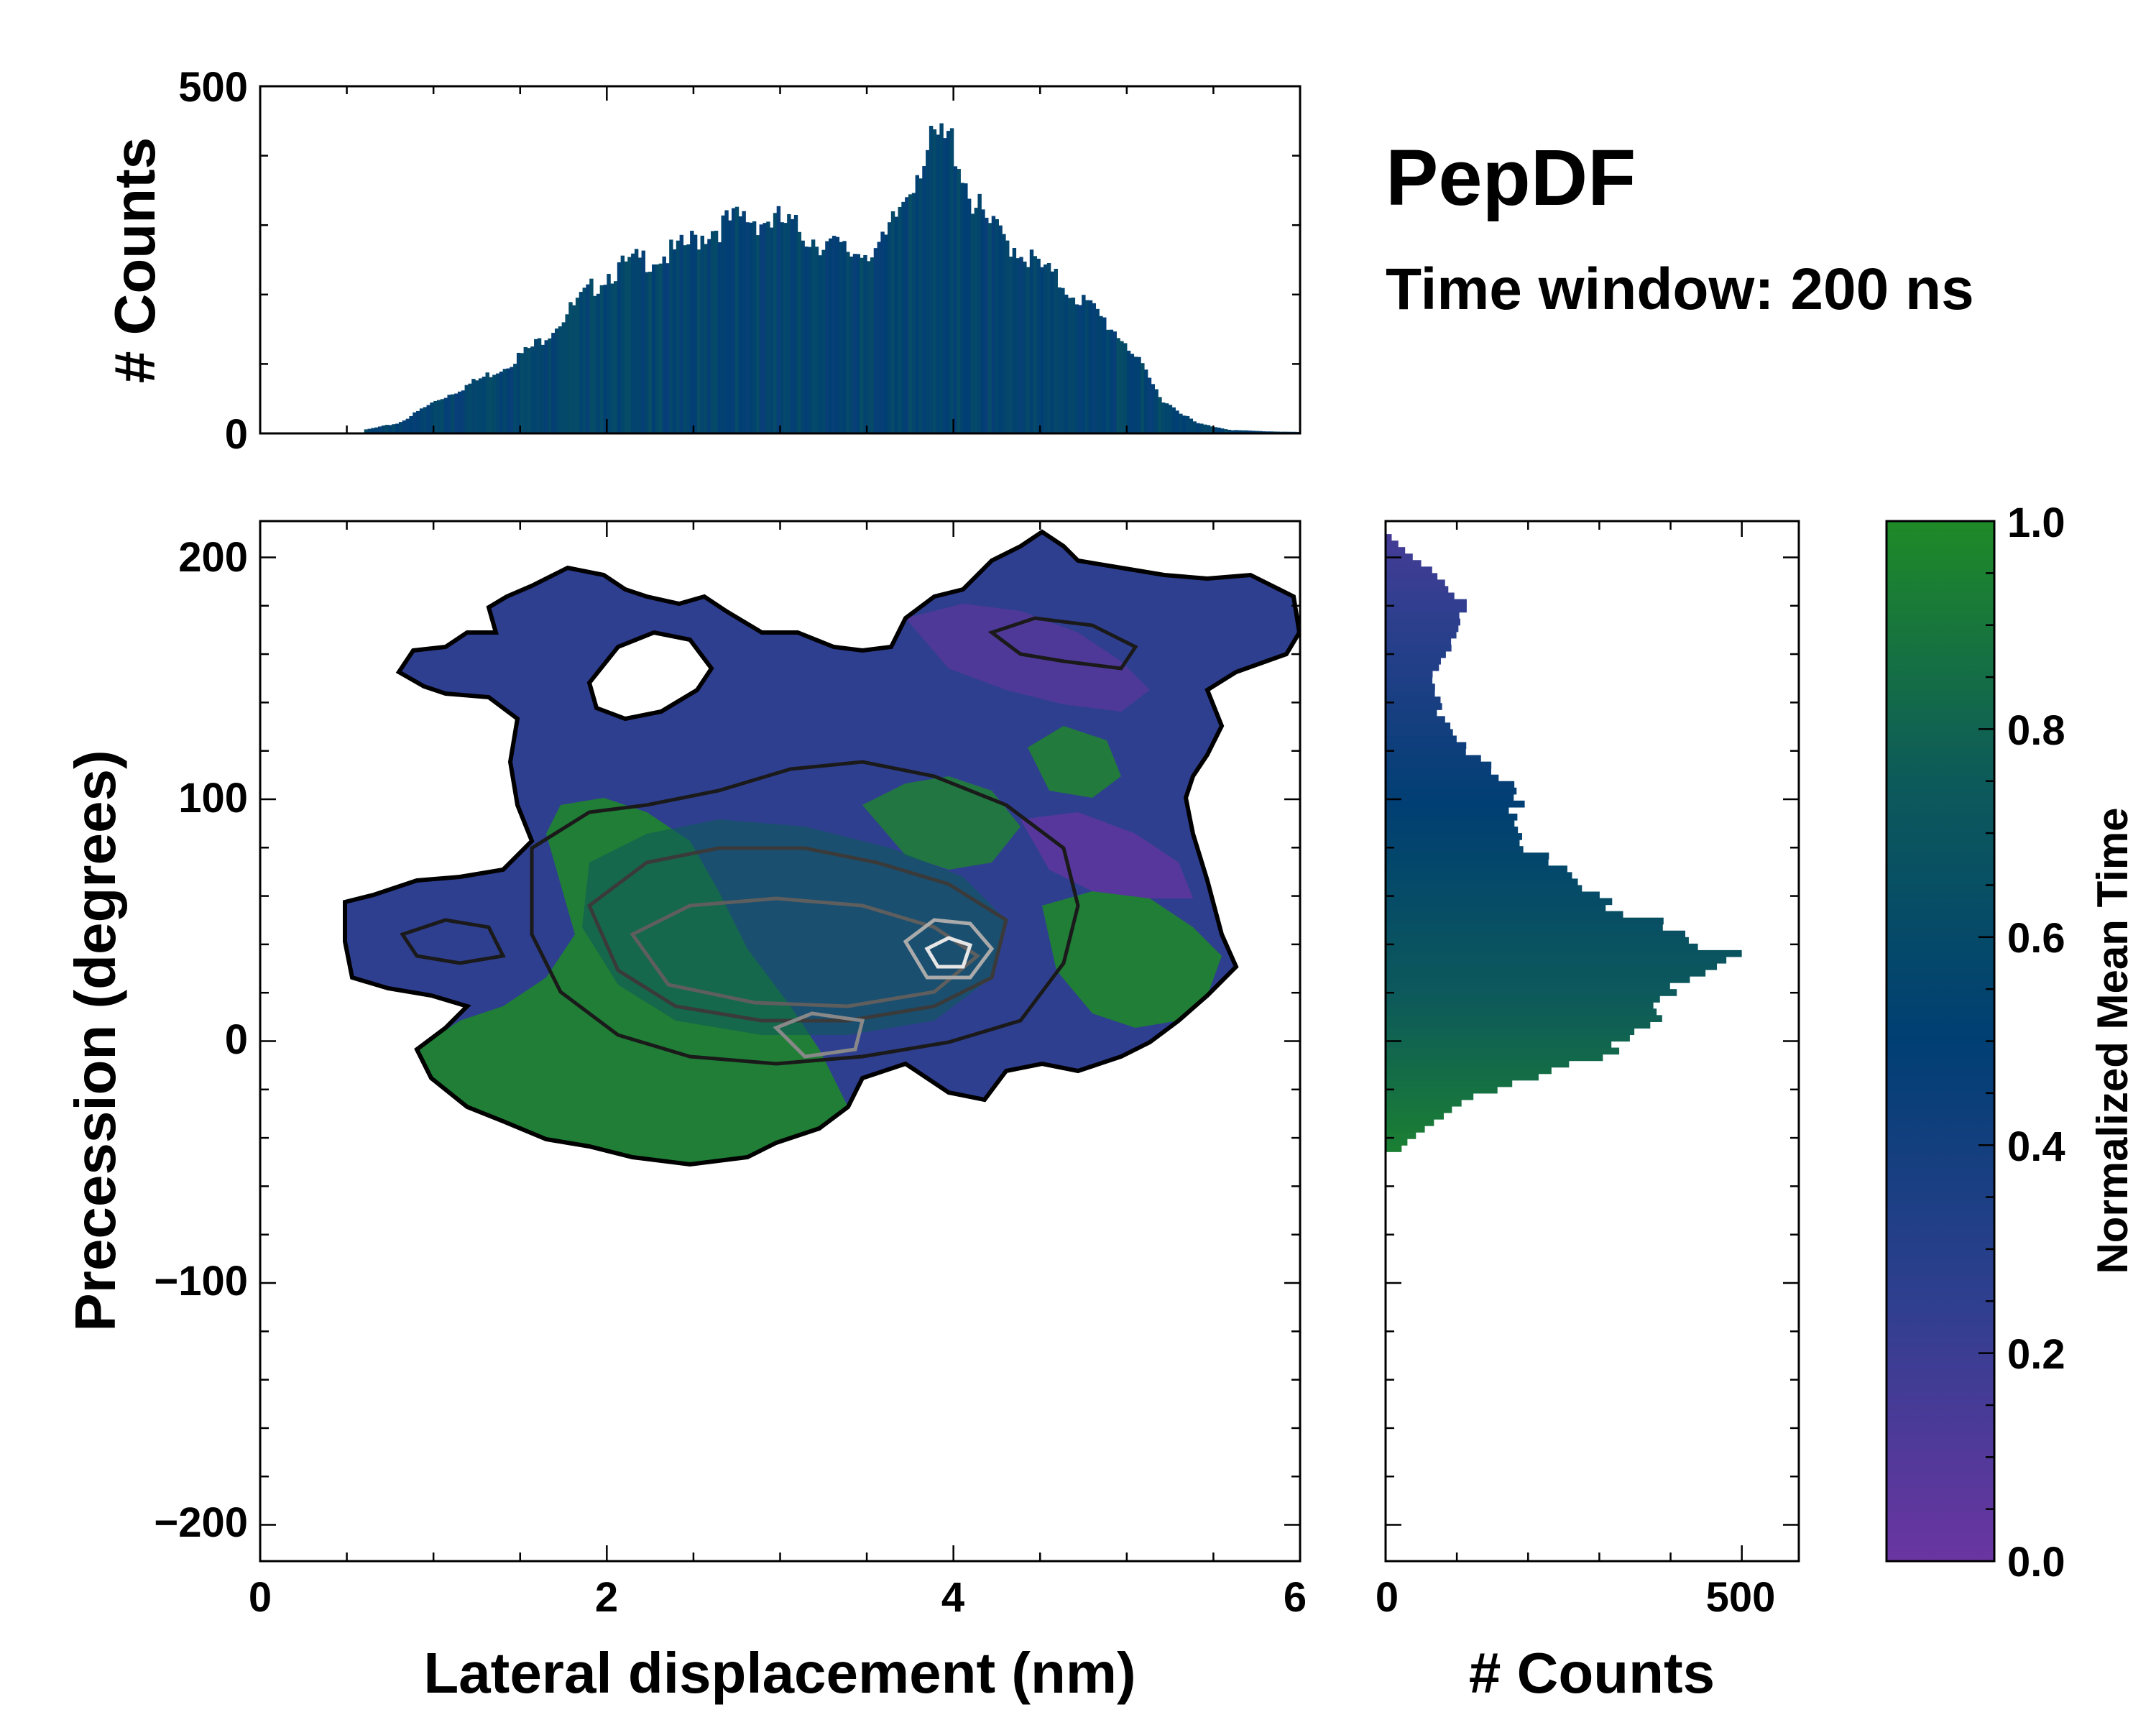  Describe the element at coordinates (1296, 1597) in the screenshot. I see `main-x-tick-label-6: 6` at that location.